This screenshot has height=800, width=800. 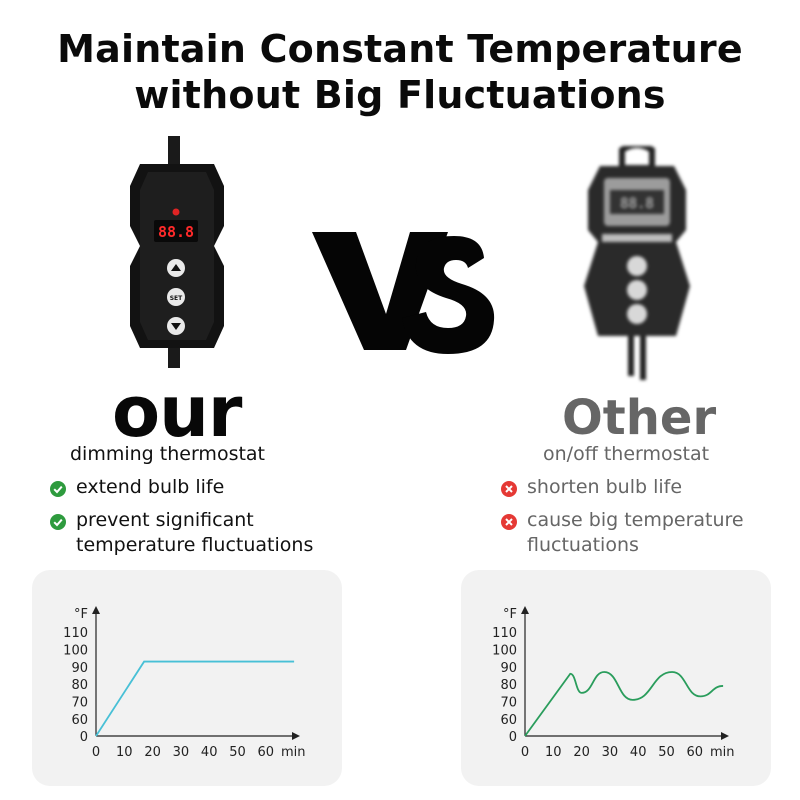 What do you see at coordinates (195, 545) in the screenshot?
I see `feature-text-line-2: temperature fluctuations` at bounding box center [195, 545].